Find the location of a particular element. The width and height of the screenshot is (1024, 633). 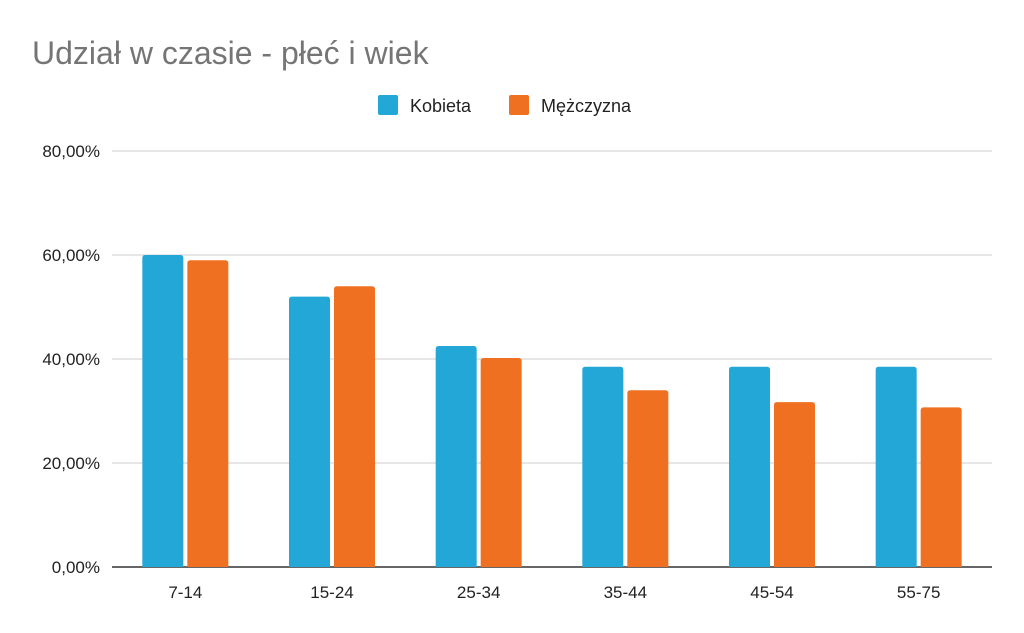

x-tick-label: 15-24 is located at coordinates (331, 592).